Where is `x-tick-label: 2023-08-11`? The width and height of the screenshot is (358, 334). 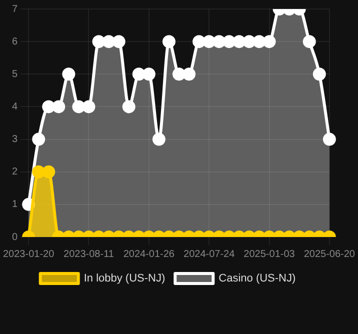 x-tick-label: 2023-08-11 is located at coordinates (89, 254).